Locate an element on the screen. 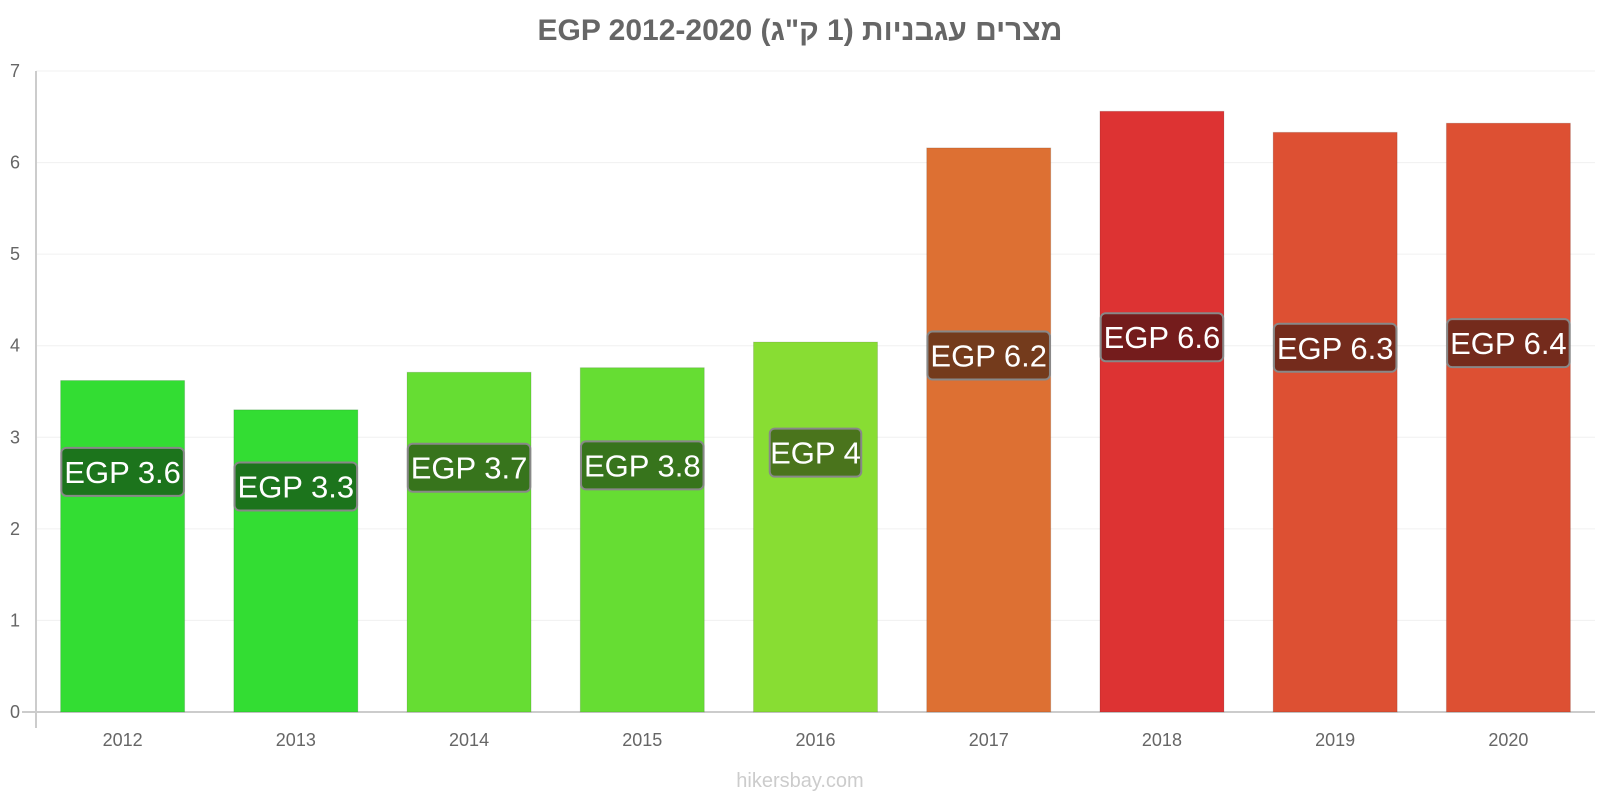  chart-title: מצרים עגבניות (1 ק"ג) EGP 2012-2020 is located at coordinates (800, 30).